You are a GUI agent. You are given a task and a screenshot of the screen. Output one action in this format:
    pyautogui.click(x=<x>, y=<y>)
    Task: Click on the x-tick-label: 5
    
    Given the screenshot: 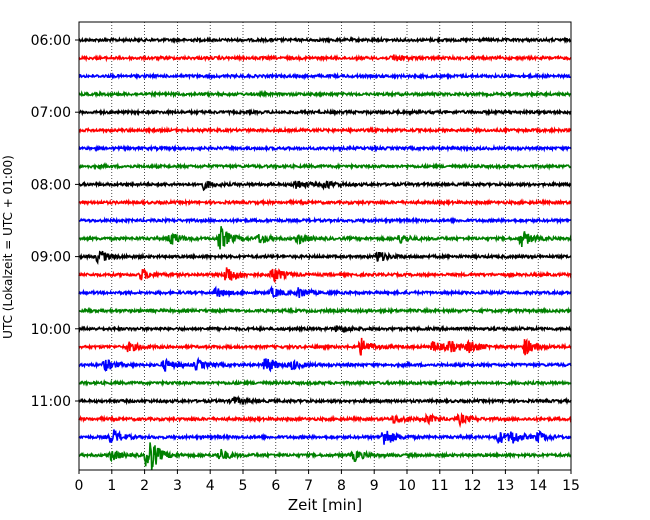 What is the action you would take?
    pyautogui.click(x=243, y=486)
    